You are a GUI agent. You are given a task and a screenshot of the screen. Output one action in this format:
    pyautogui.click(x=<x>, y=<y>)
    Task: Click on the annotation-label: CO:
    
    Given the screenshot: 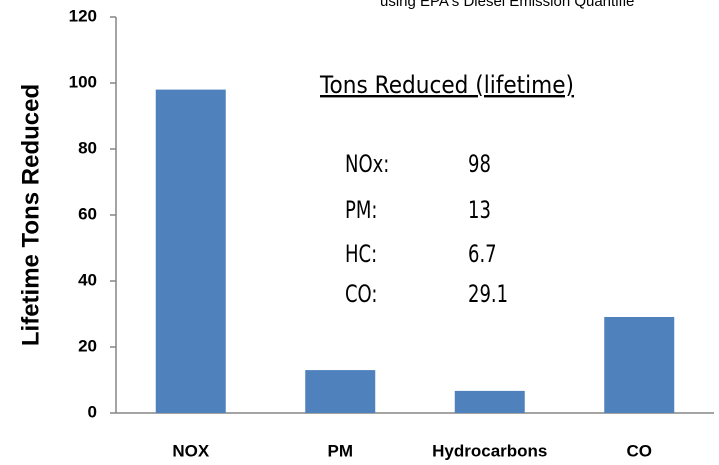 What is the action you would take?
    pyautogui.click(x=361, y=294)
    